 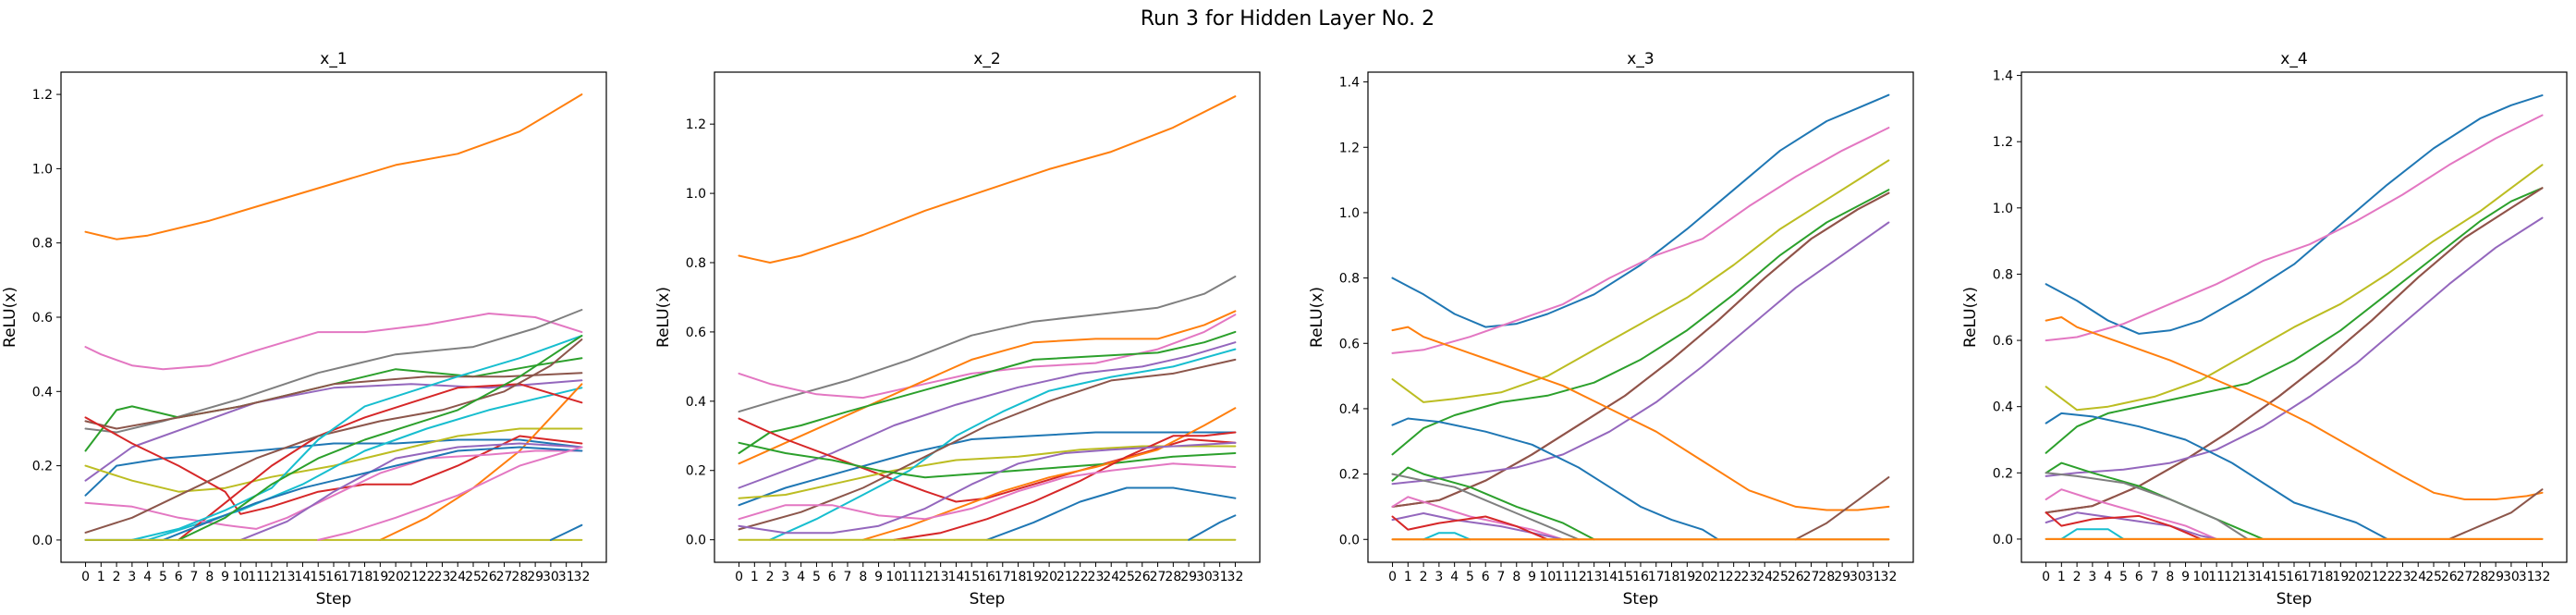 I want to click on chart-2-xtick-label: 14, so click(x=956, y=577).